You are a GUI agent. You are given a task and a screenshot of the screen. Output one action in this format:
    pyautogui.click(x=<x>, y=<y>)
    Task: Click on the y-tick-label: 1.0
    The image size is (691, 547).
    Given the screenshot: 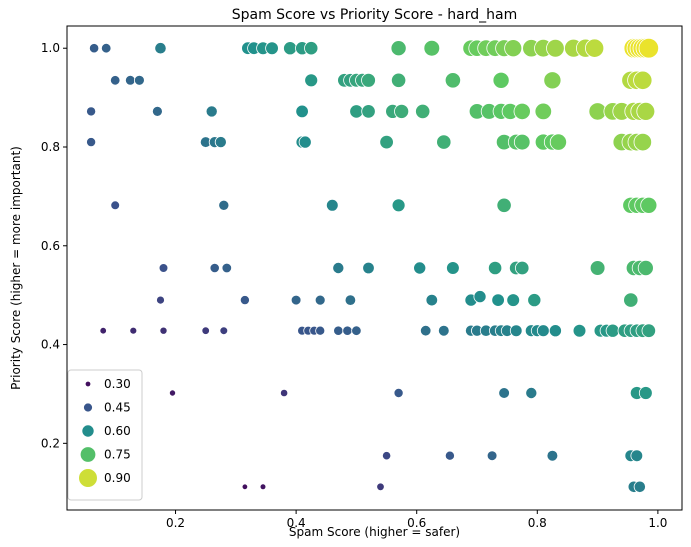 What is the action you would take?
    pyautogui.click(x=50, y=48)
    